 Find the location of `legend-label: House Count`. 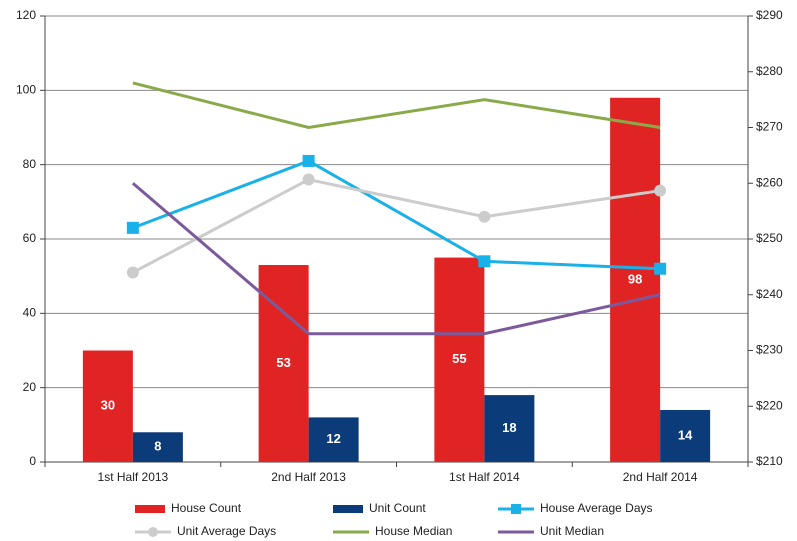

legend-label: House Count is located at coordinates (206, 508).